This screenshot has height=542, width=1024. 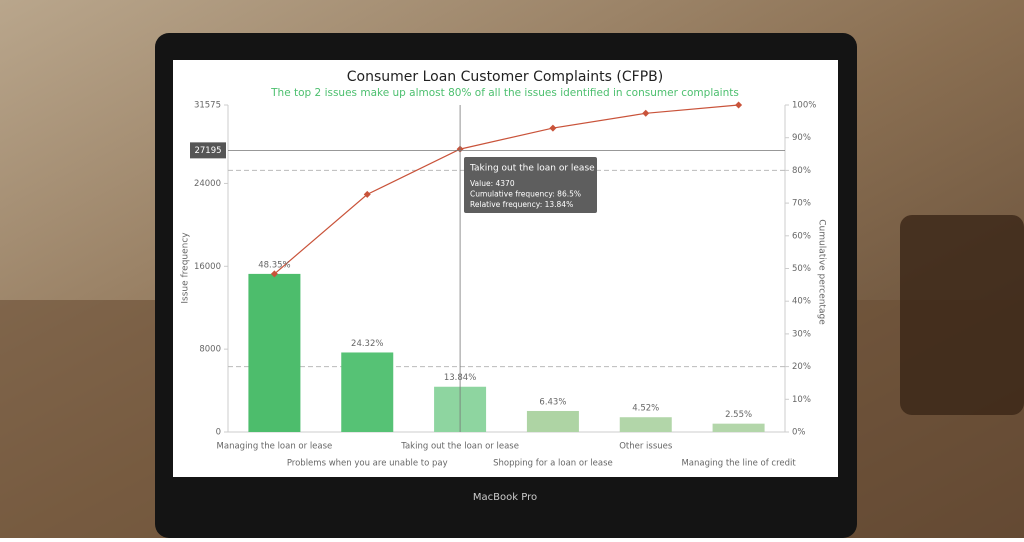 I want to click on x-tick-label: Managing the line of credit, so click(x=738, y=464).